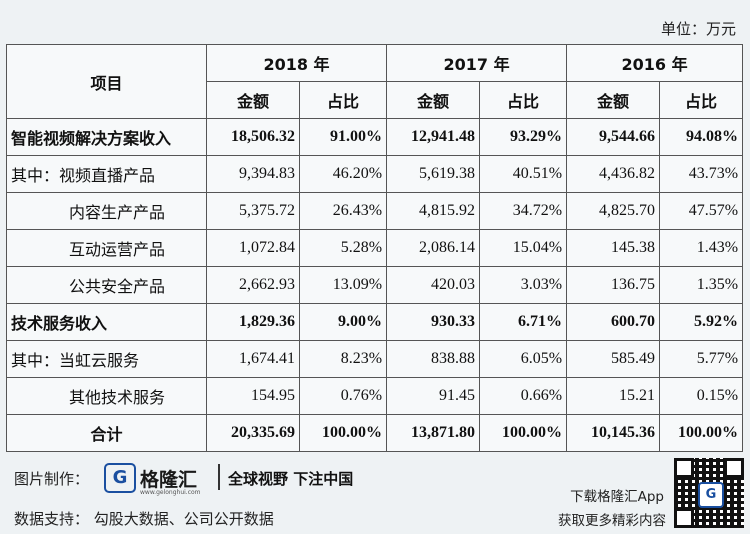 The height and width of the screenshot is (534, 750). What do you see at coordinates (106, 285) in the screenshot?
I see `row-label: 公共安全产品` at bounding box center [106, 285].